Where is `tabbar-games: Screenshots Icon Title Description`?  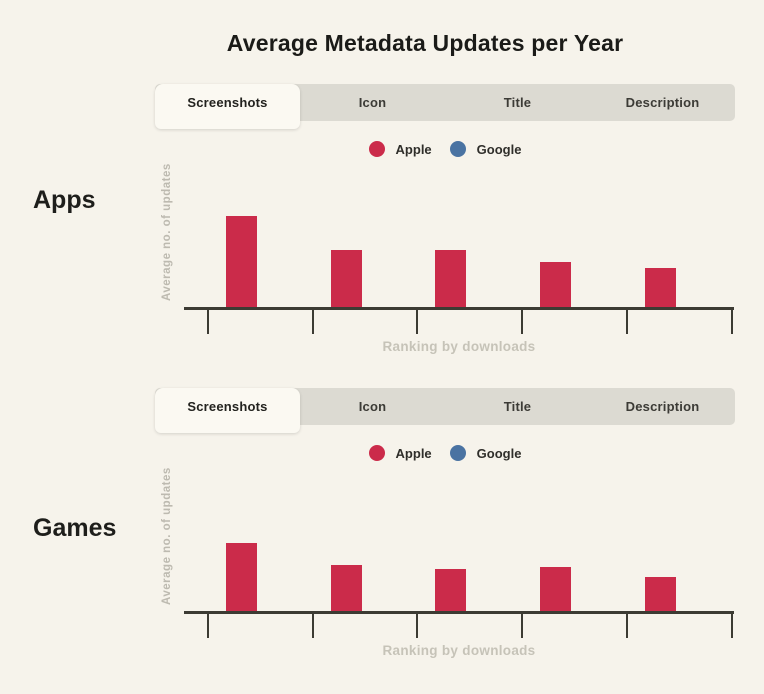 tabbar-games: Screenshots Icon Title Description is located at coordinates (445, 410).